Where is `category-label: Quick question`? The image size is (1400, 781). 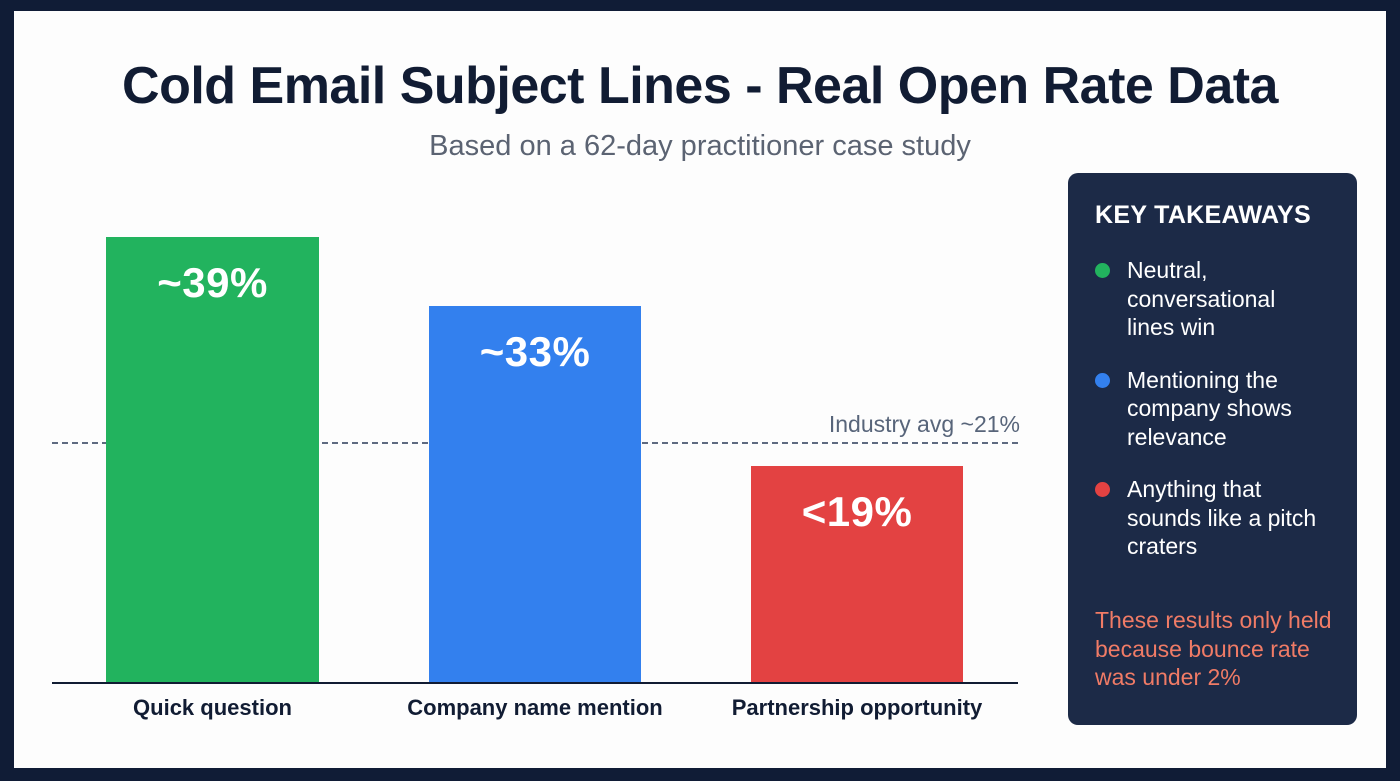
category-label: Quick question is located at coordinates (212, 707).